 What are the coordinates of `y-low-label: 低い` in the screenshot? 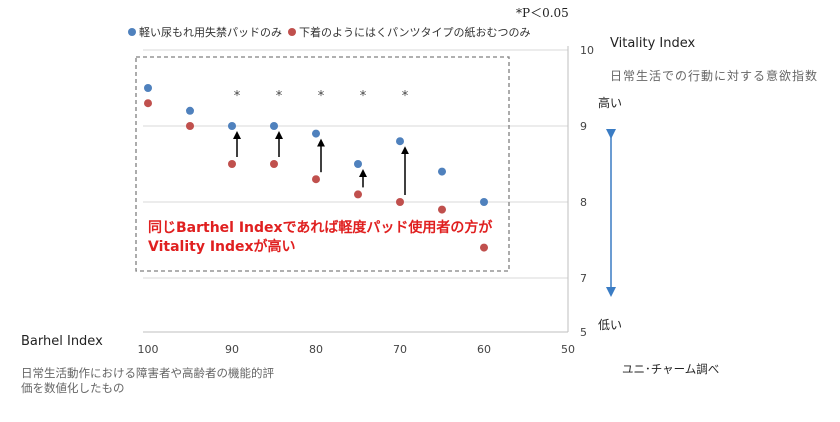 It's located at (610, 325).